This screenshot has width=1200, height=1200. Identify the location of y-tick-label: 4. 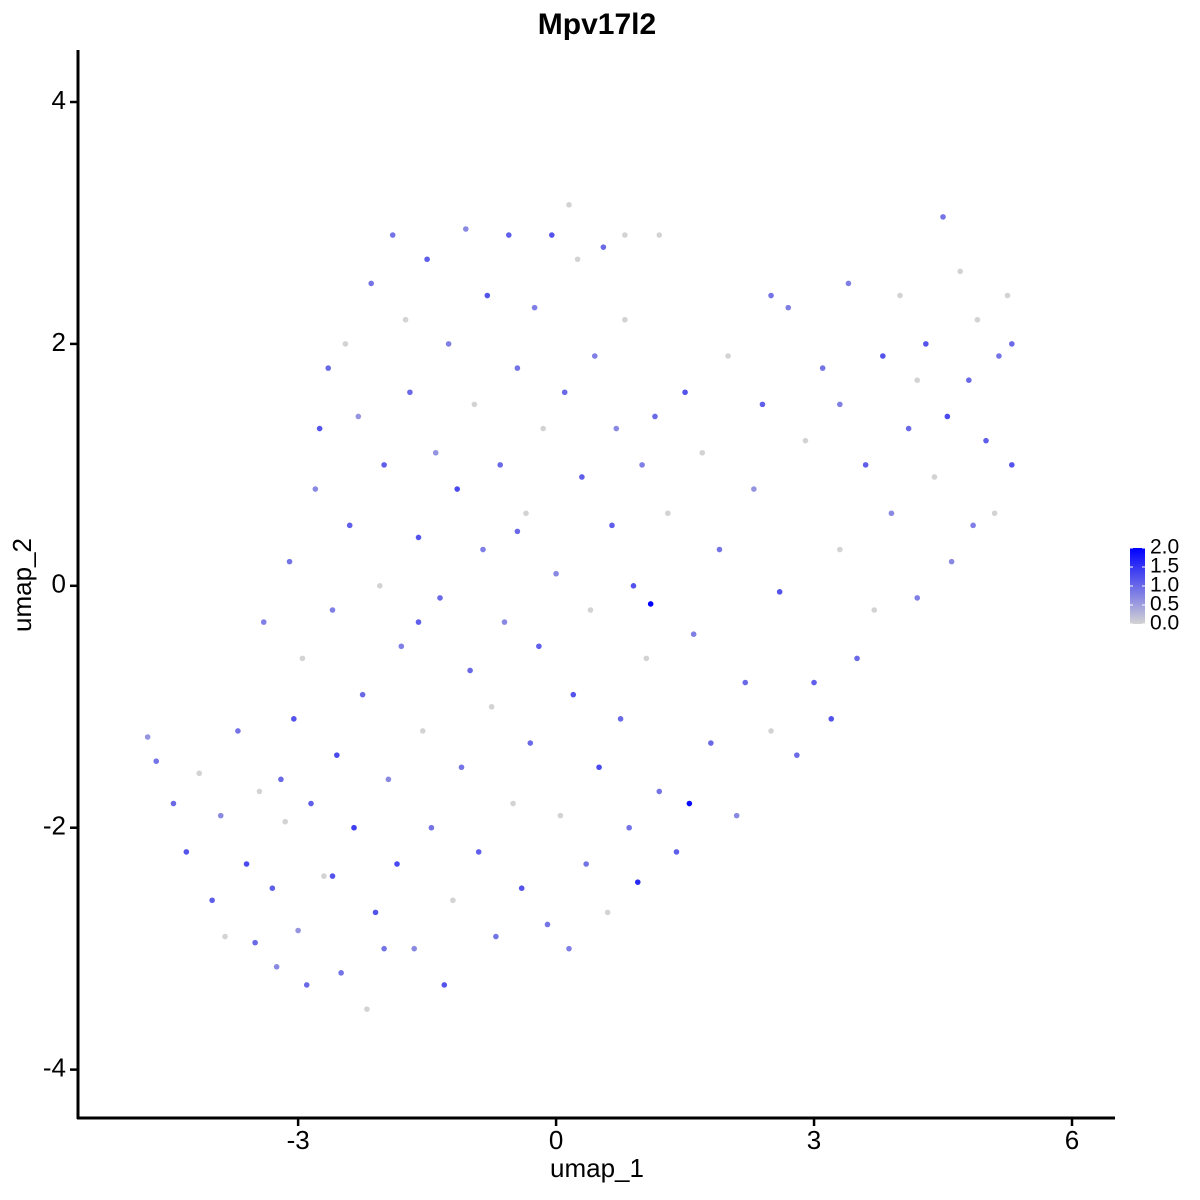
(59, 100).